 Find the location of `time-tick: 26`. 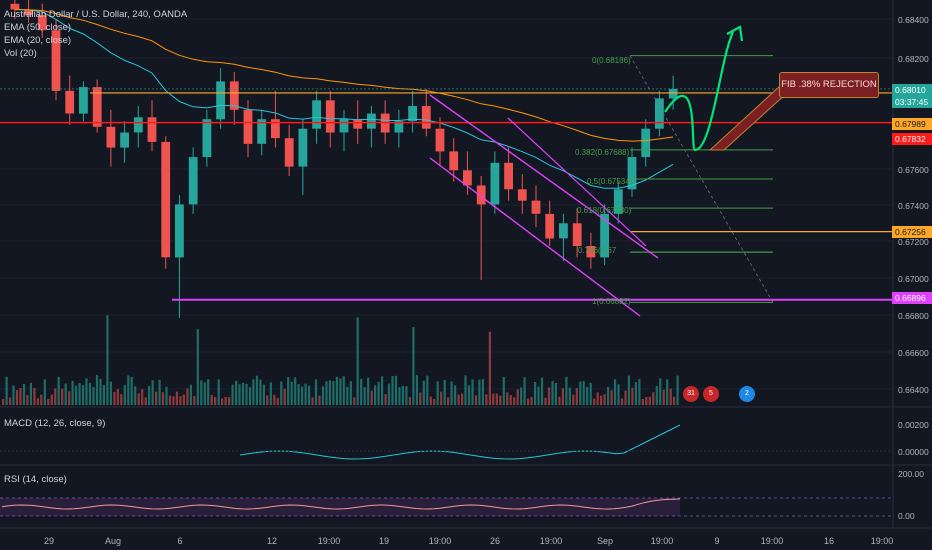

time-tick: 26 is located at coordinates (495, 541).